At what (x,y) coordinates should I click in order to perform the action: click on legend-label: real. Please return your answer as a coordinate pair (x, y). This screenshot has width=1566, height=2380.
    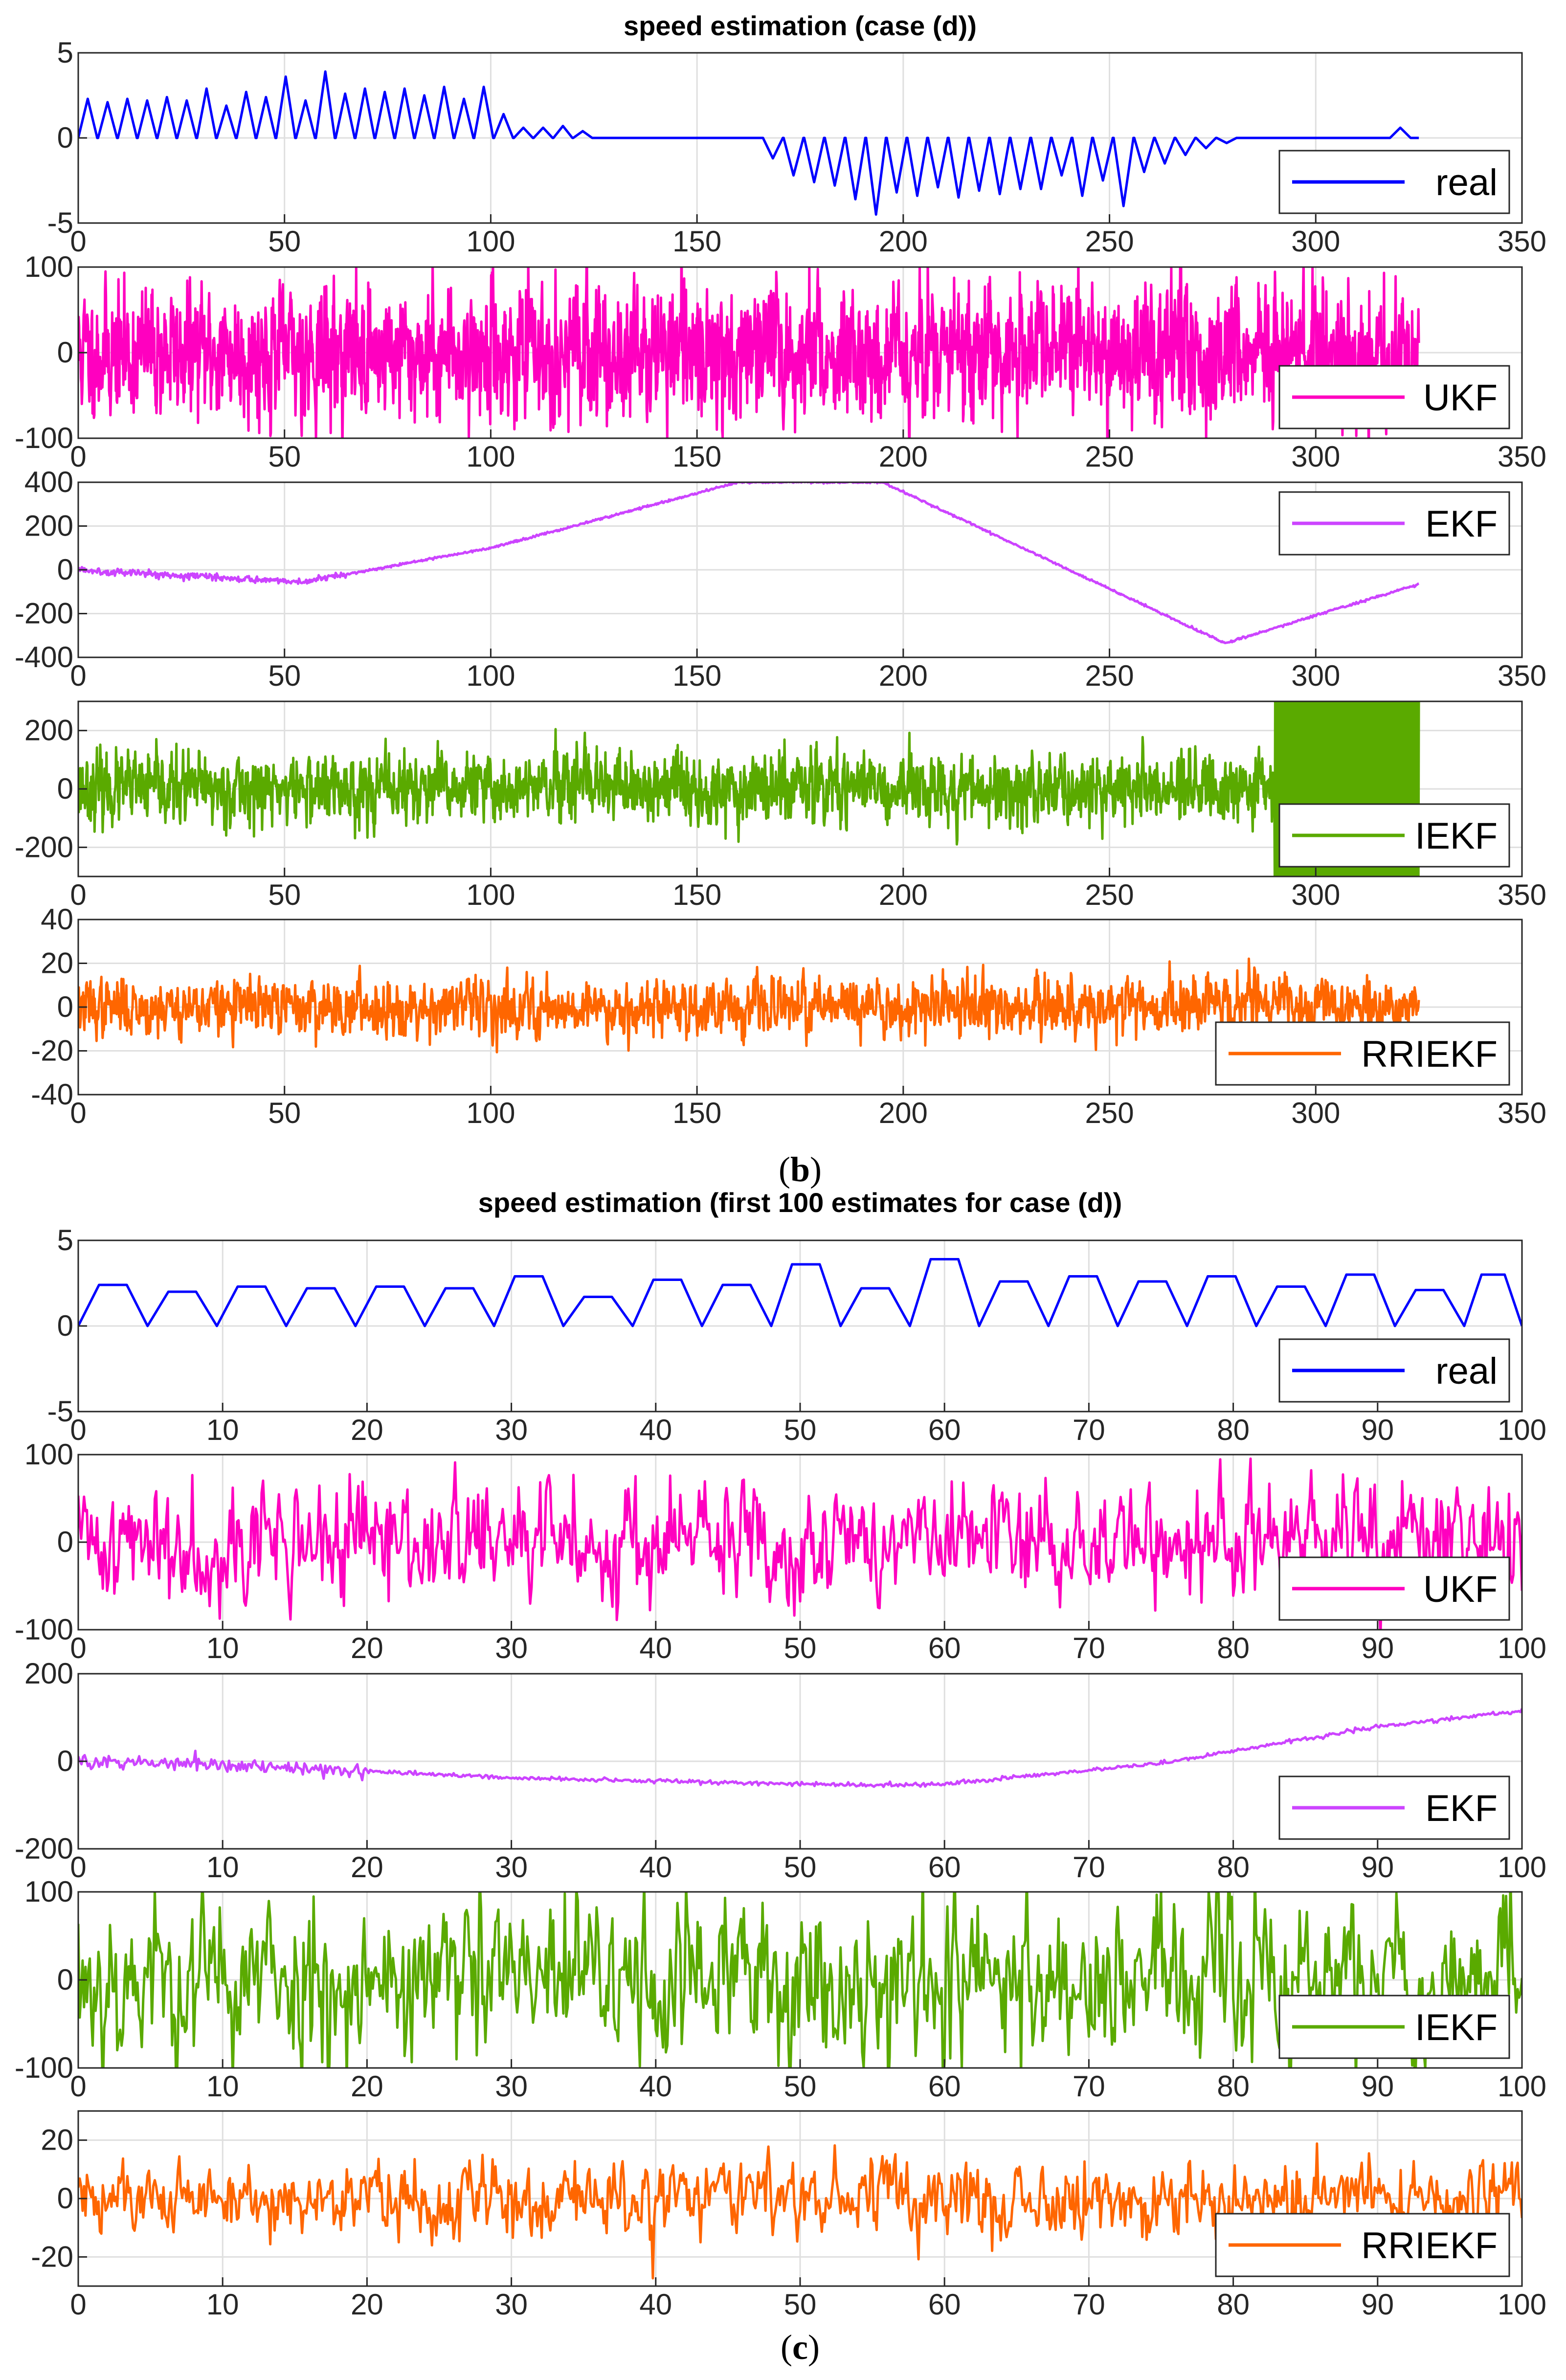
    Looking at the image, I should click on (1466, 182).